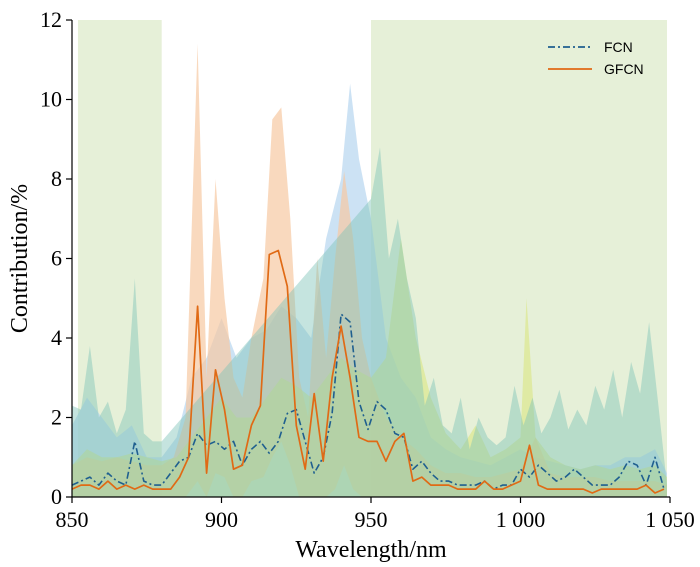  Describe the element at coordinates (221, 519) in the screenshot. I see `x-tick-label: 900` at that location.